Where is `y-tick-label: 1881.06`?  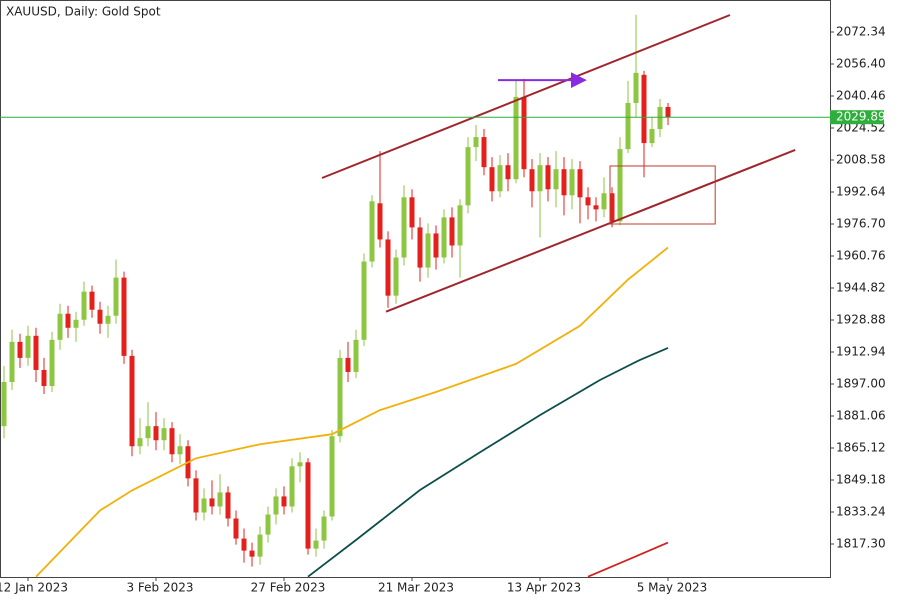 y-tick-label: 1881.06 is located at coordinates (861, 415).